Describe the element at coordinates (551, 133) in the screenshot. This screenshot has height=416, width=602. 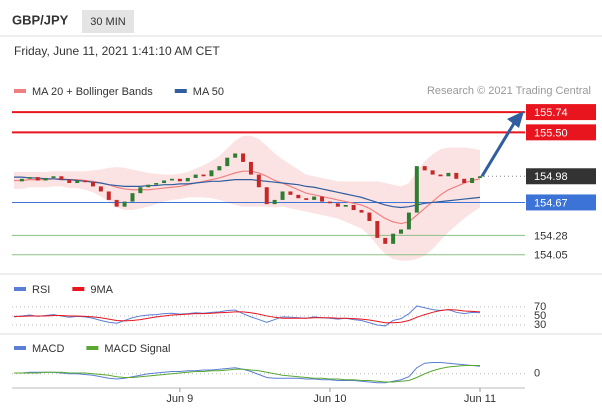
I see `level-label: 155.50` at that location.